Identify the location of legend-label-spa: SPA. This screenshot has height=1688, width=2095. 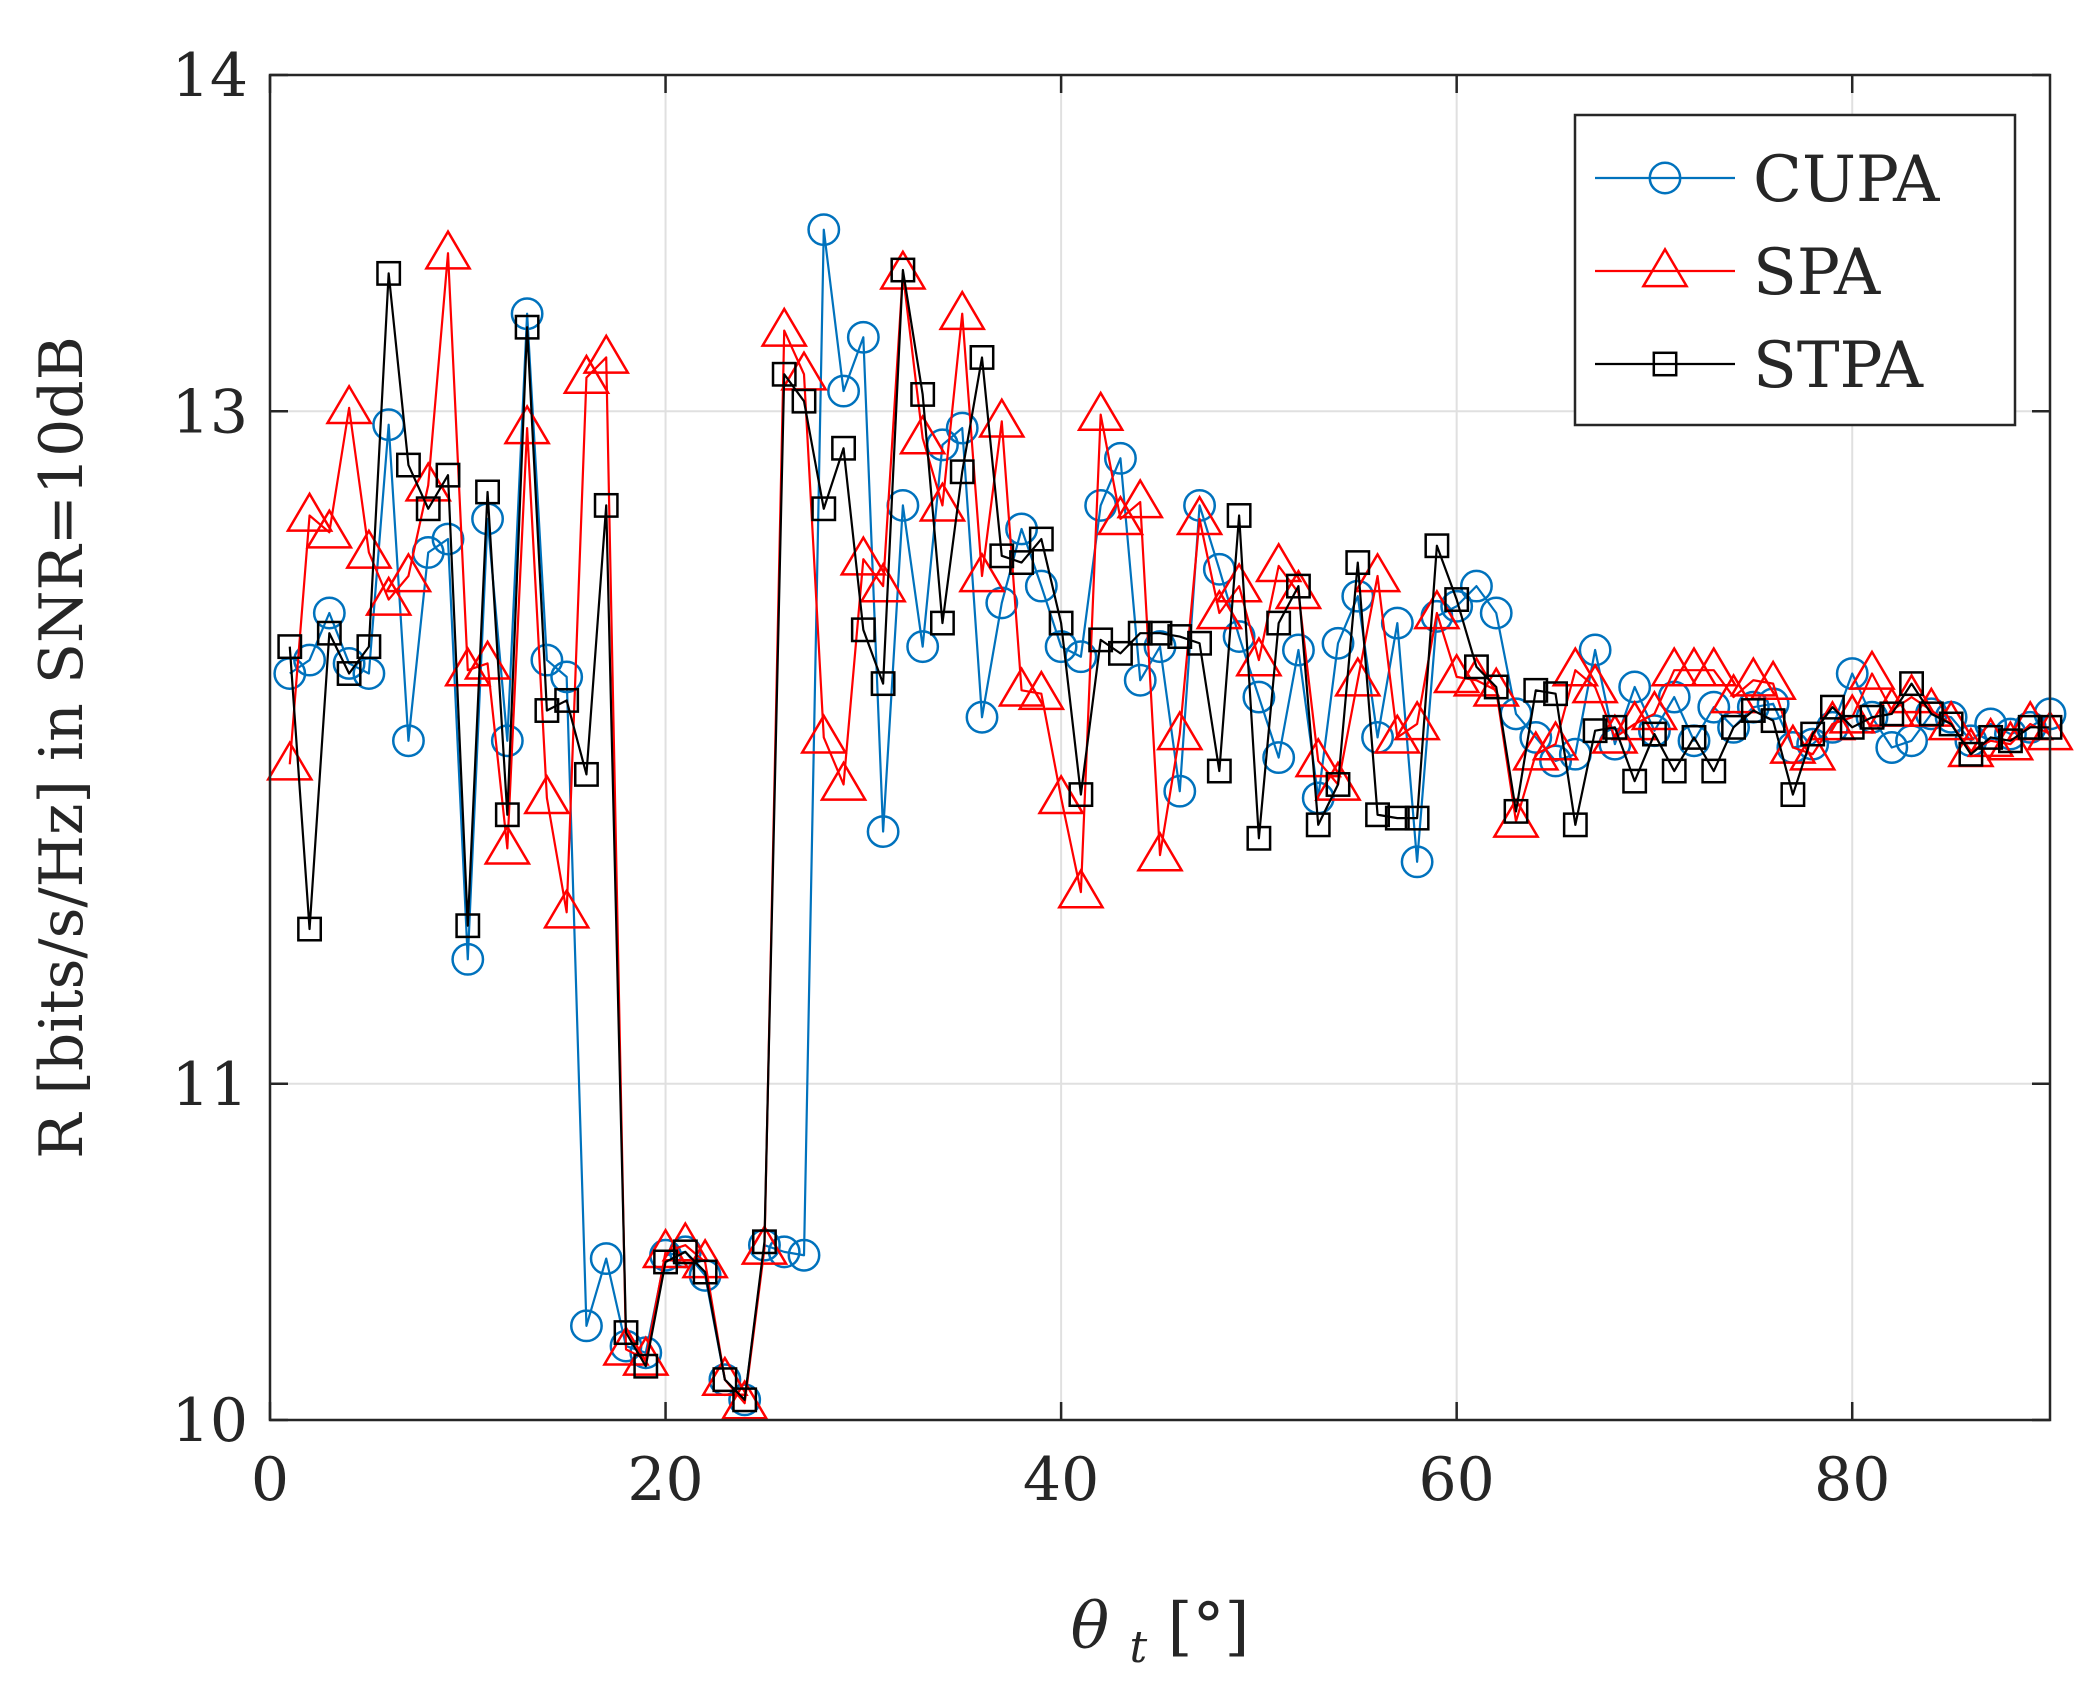
(1817, 273).